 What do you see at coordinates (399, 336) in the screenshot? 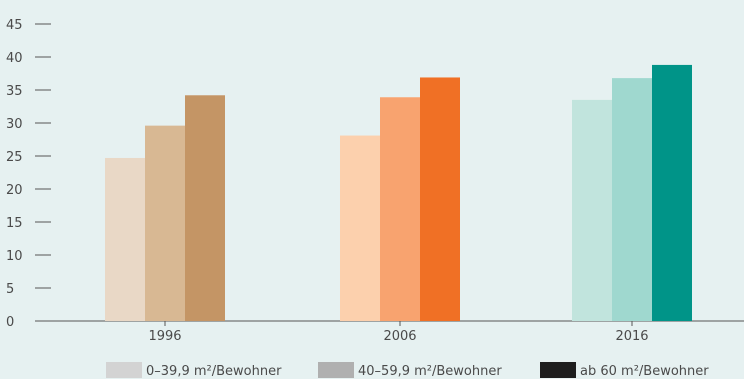
I see `x-tick-label: 2006` at bounding box center [399, 336].